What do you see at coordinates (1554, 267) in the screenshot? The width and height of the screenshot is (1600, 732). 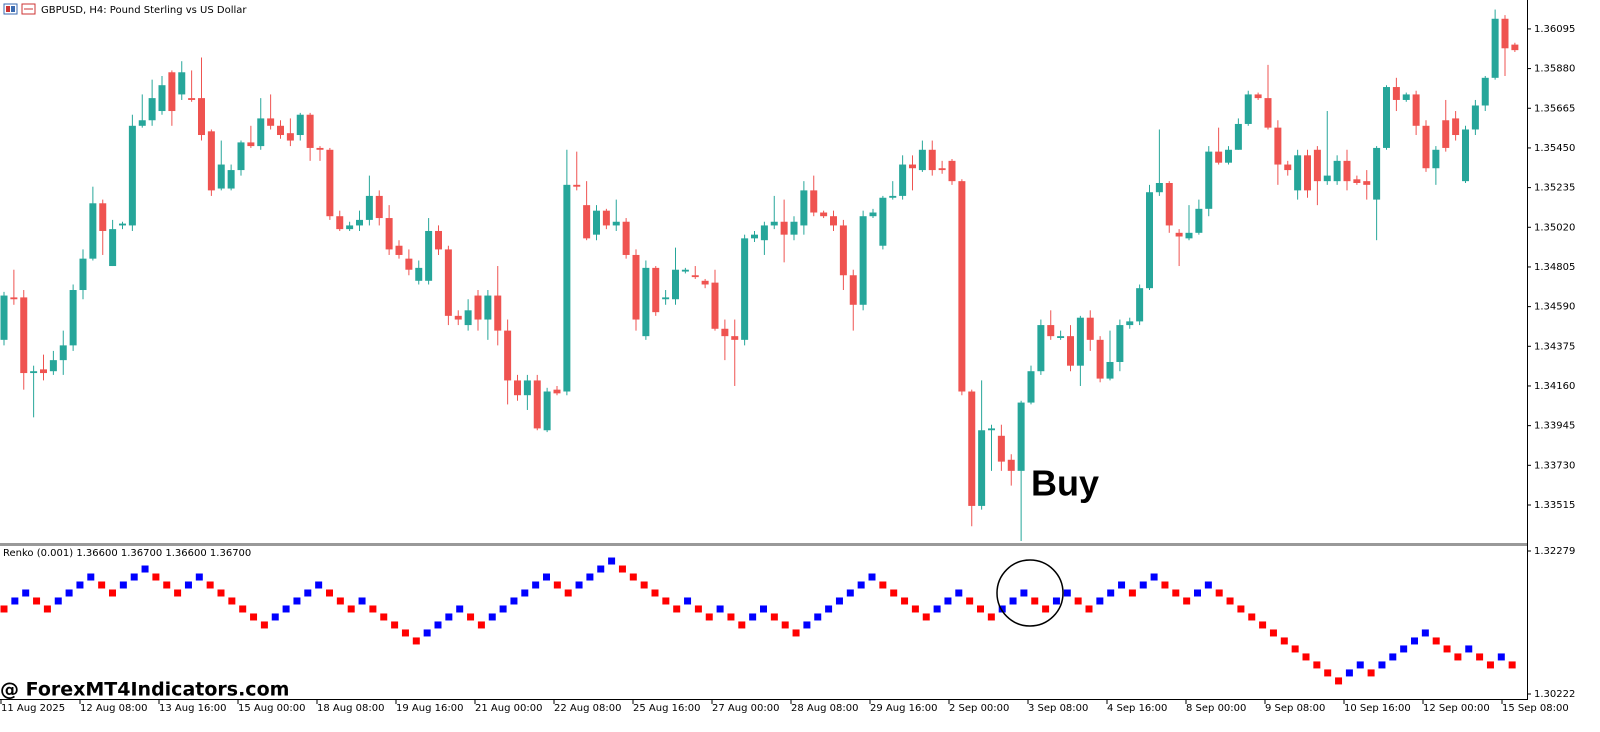 I see `y-tick-label: 1.34805` at bounding box center [1554, 267].